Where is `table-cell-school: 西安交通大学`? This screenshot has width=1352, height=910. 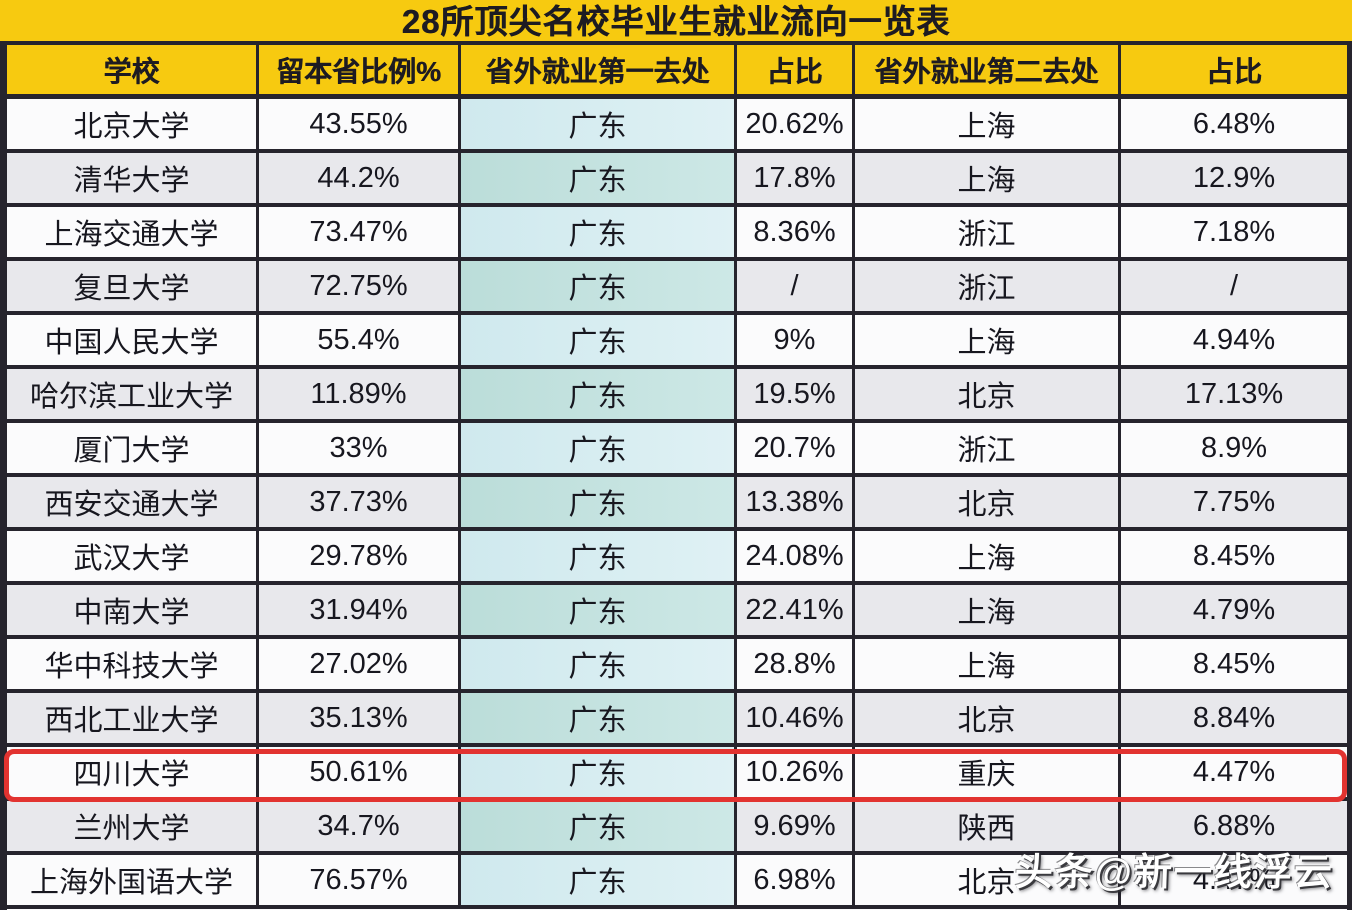 table-cell-school: 西安交通大学 is located at coordinates (133, 504).